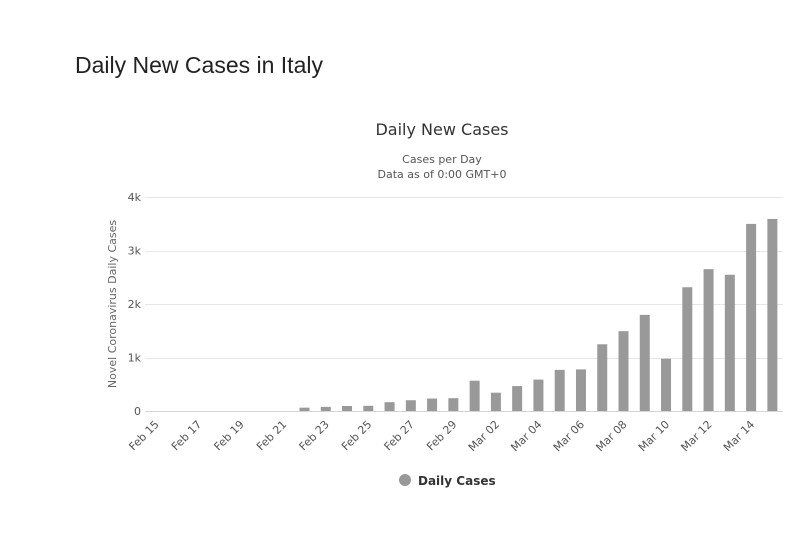 This screenshot has height=548, width=811. Describe the element at coordinates (112, 304) in the screenshot. I see `y-axis-label: Novel Coronavirus Daily Cases` at that location.